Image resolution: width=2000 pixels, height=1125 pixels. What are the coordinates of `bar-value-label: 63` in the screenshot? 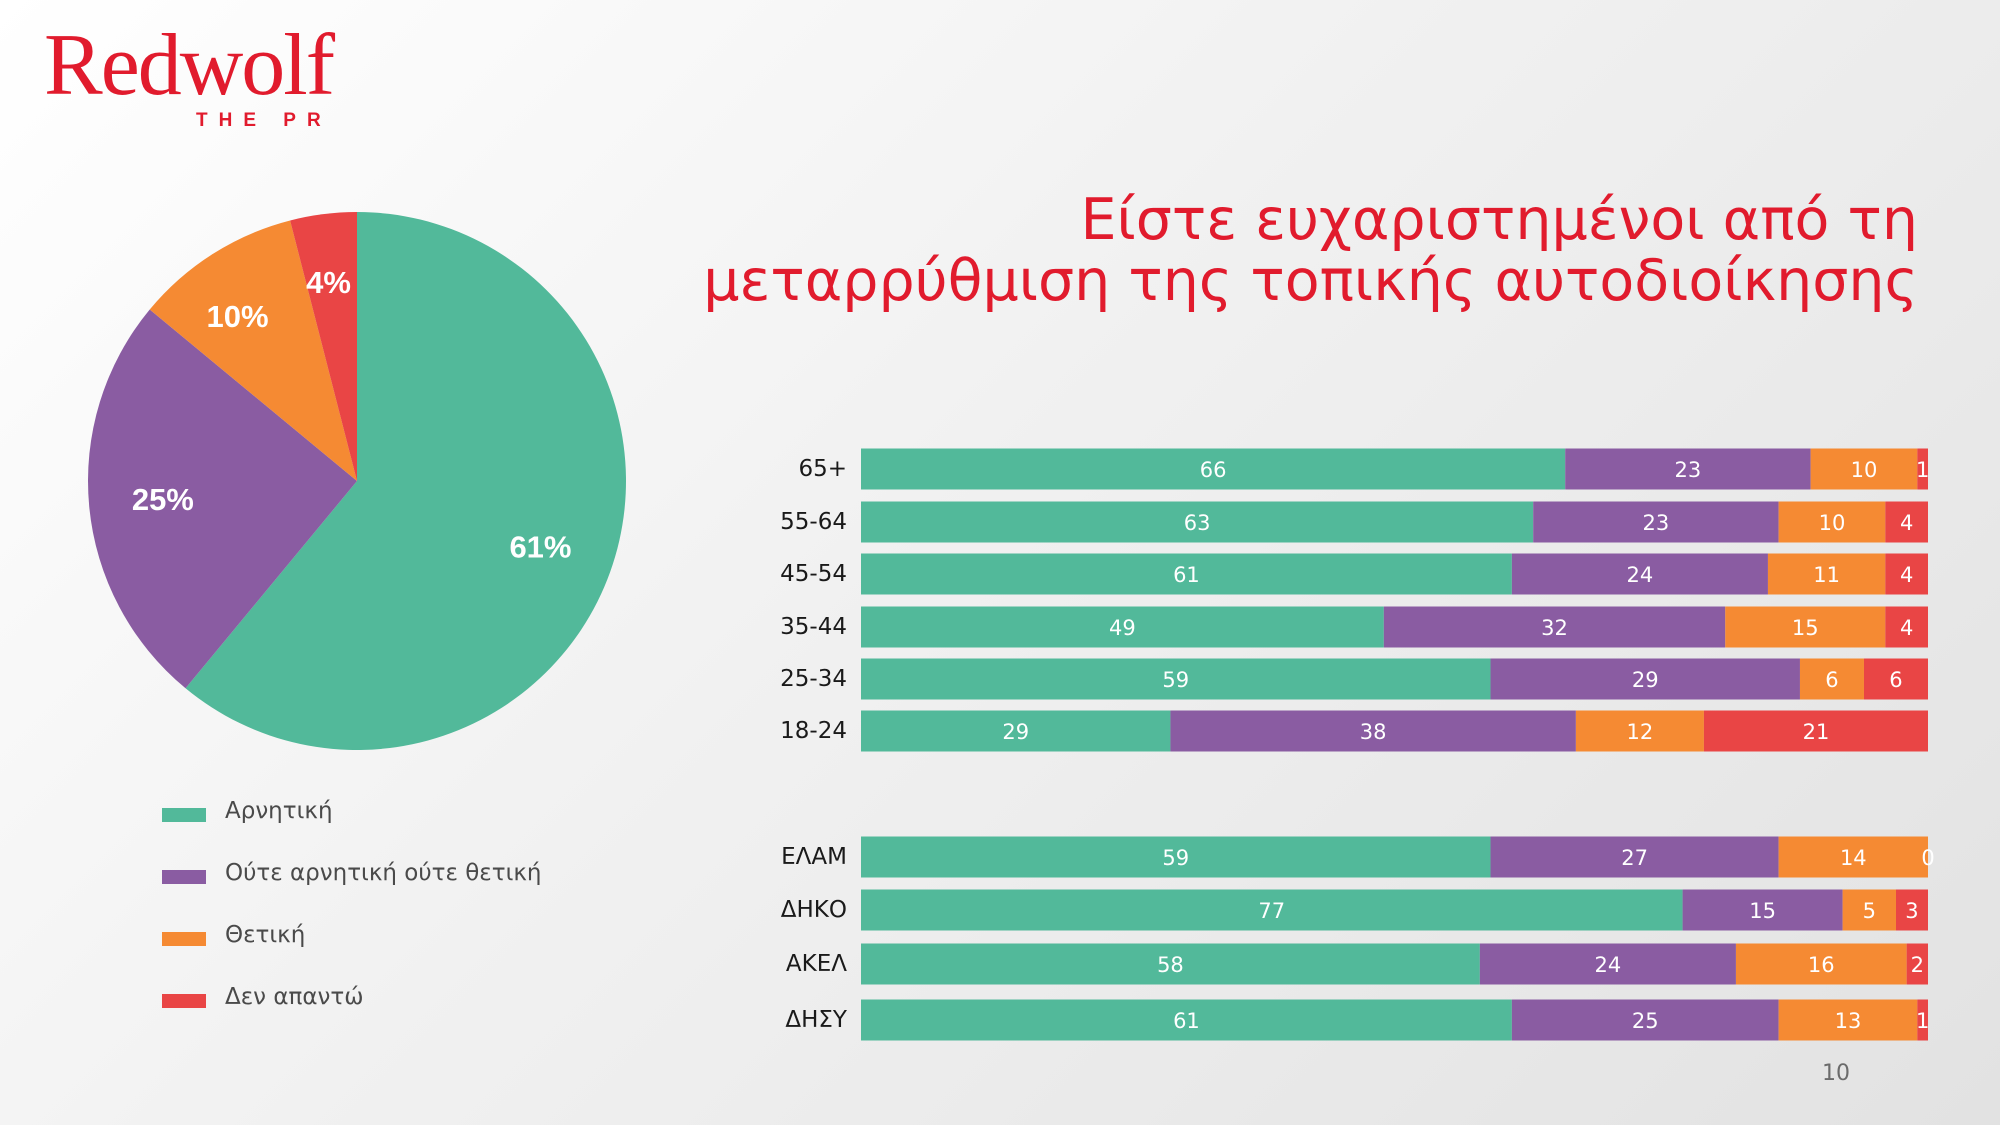 It's located at (1197, 523).